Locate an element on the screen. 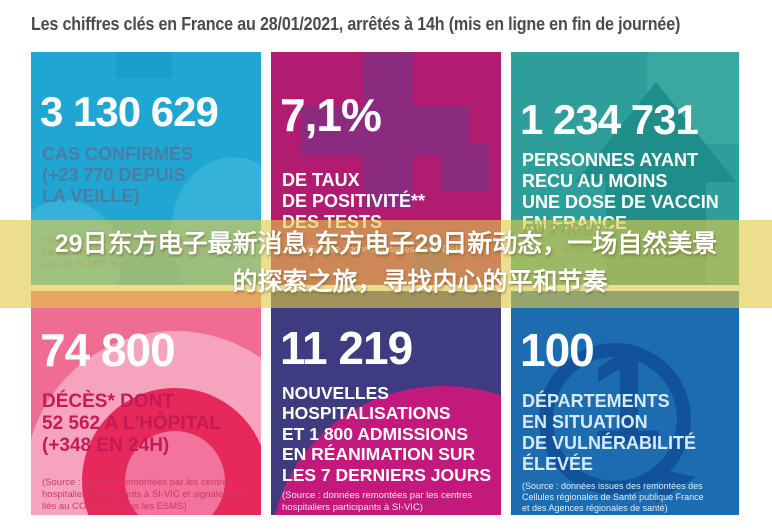 This screenshot has width=772, height=531. square-decoration is located at coordinates (465, 168).